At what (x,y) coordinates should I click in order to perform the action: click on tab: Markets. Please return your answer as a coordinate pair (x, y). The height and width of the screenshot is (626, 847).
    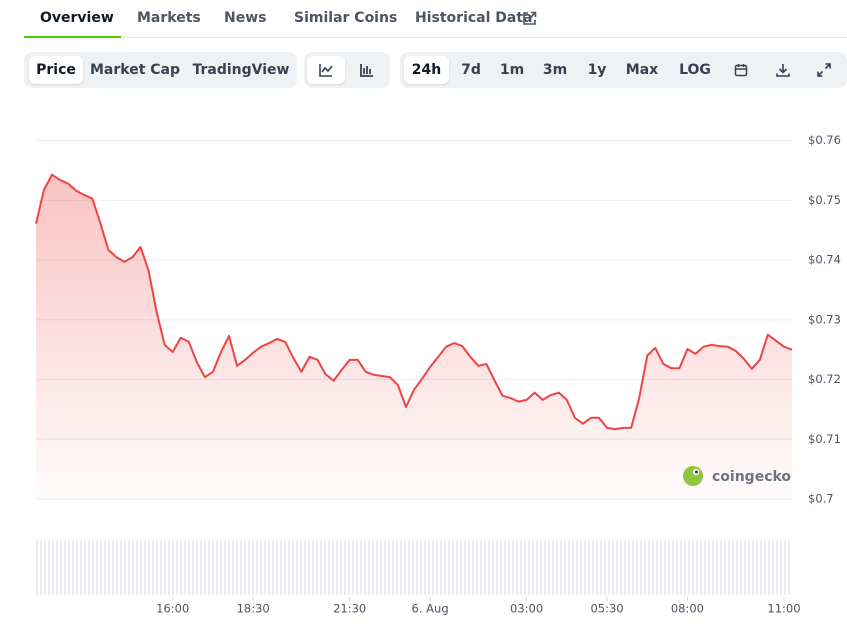
    Looking at the image, I should click on (169, 18).